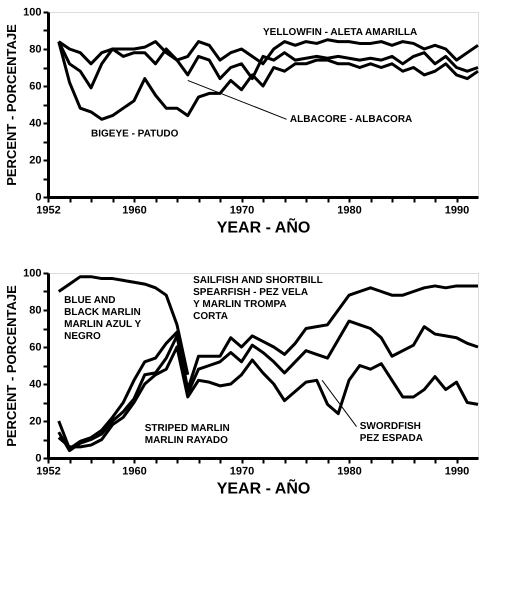  What do you see at coordinates (391, 432) in the screenshot?
I see `text: SWORDFISH PEZ ESPADA` at bounding box center [391, 432].